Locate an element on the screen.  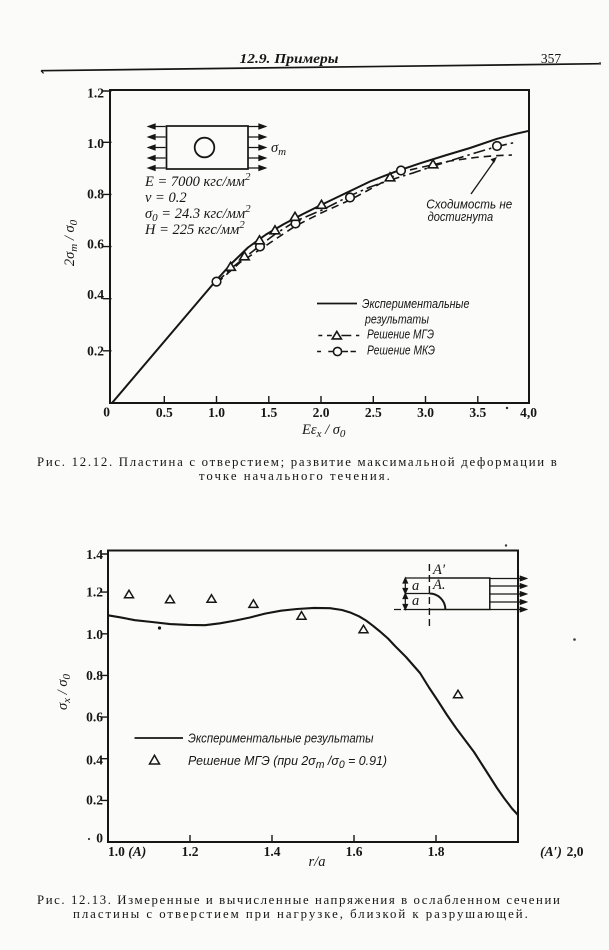
svg-text: E = 7000 кгс/мм2 is located at coordinates (197, 180).